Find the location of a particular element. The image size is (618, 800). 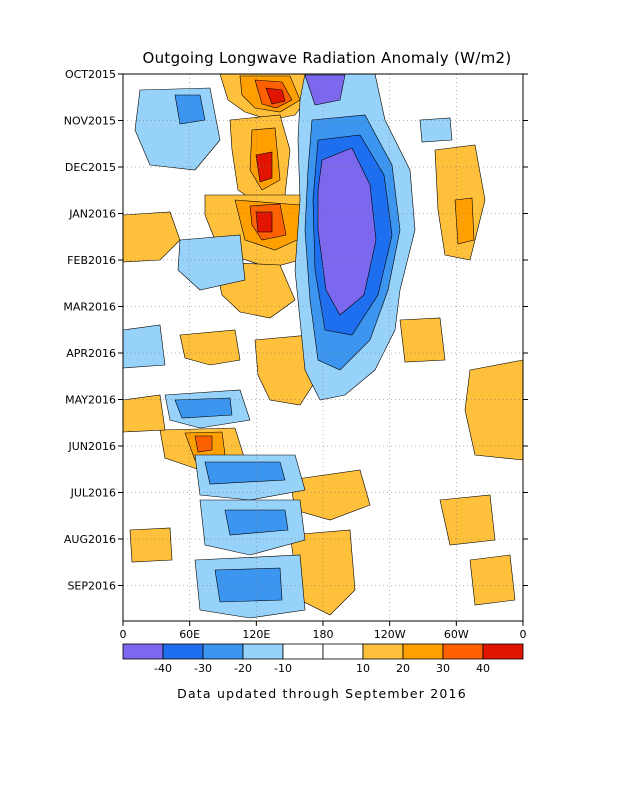

wet-core-sep is located at coordinates (248, 585).